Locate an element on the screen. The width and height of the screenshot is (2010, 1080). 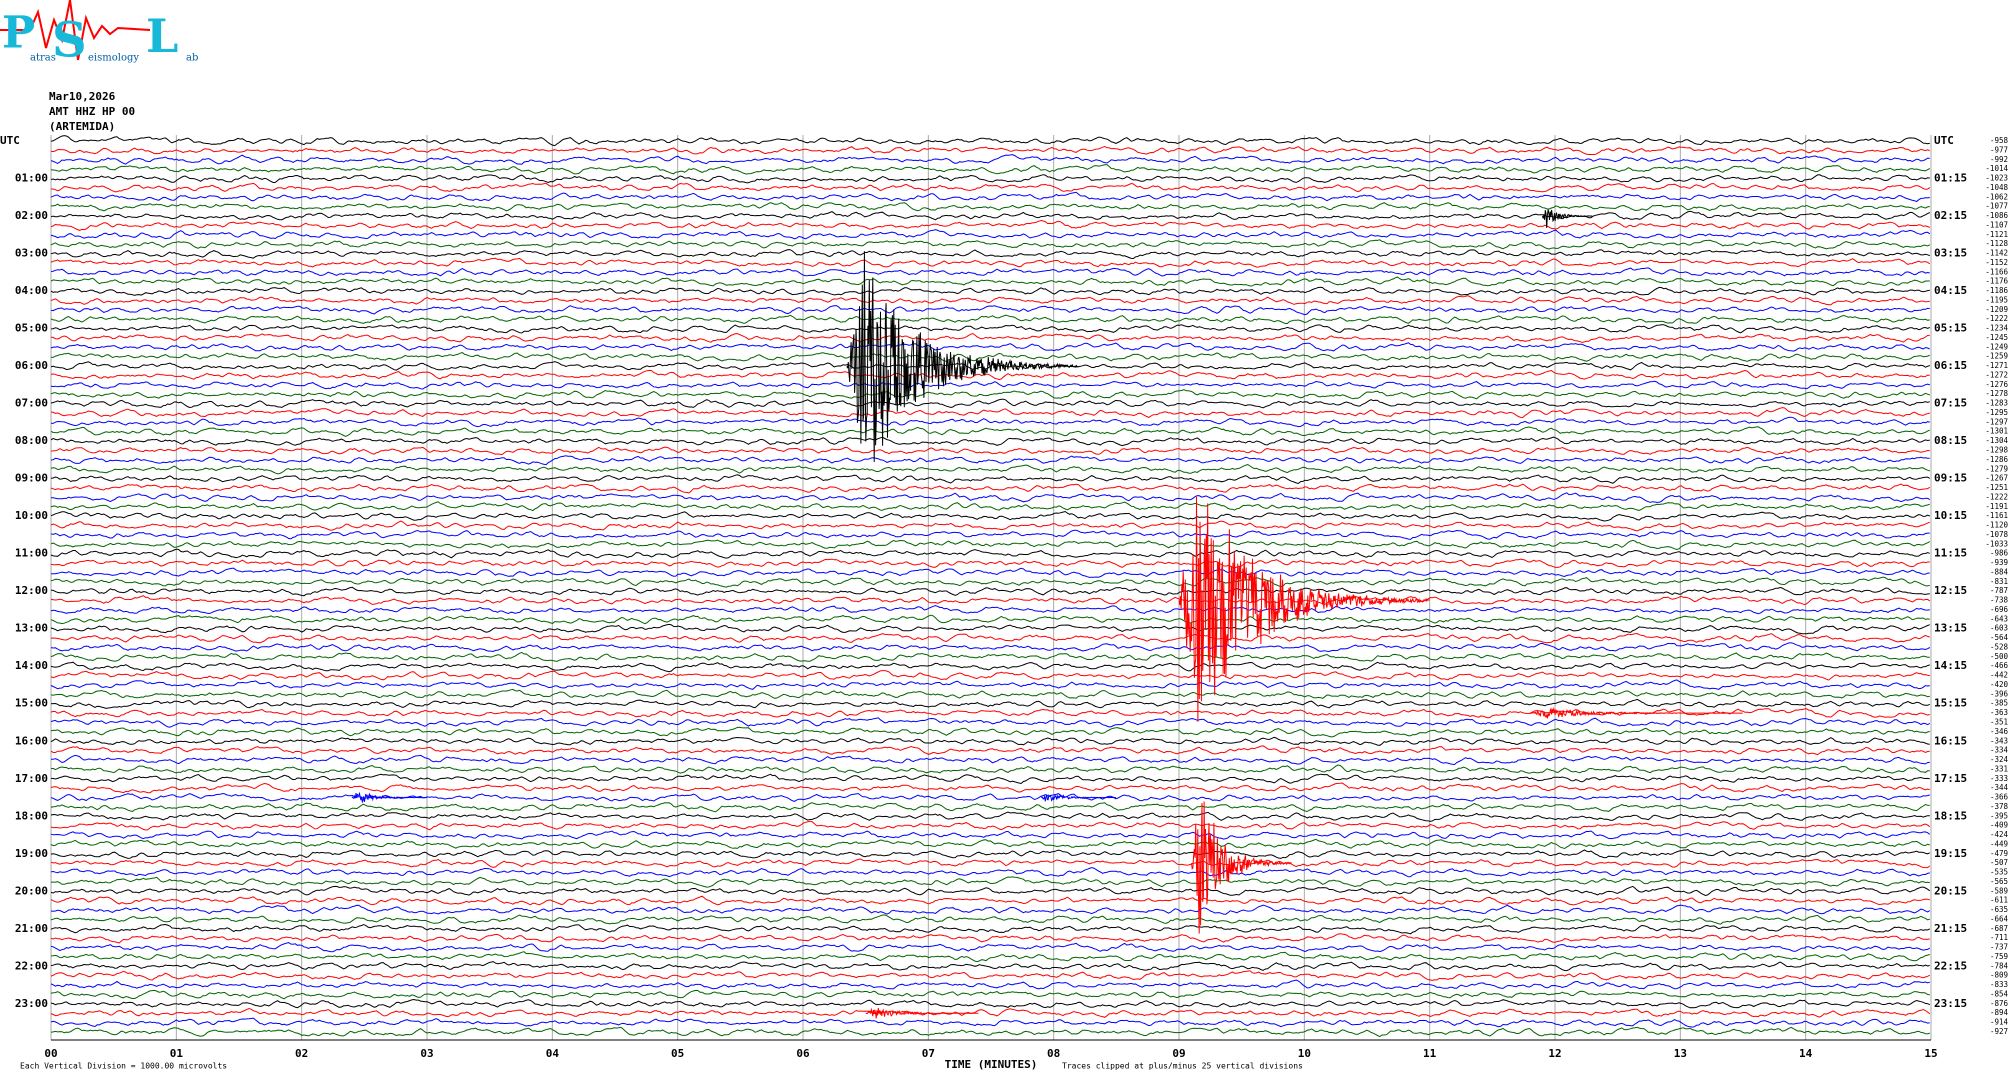
logo-letter: P is located at coordinates (18, 33).